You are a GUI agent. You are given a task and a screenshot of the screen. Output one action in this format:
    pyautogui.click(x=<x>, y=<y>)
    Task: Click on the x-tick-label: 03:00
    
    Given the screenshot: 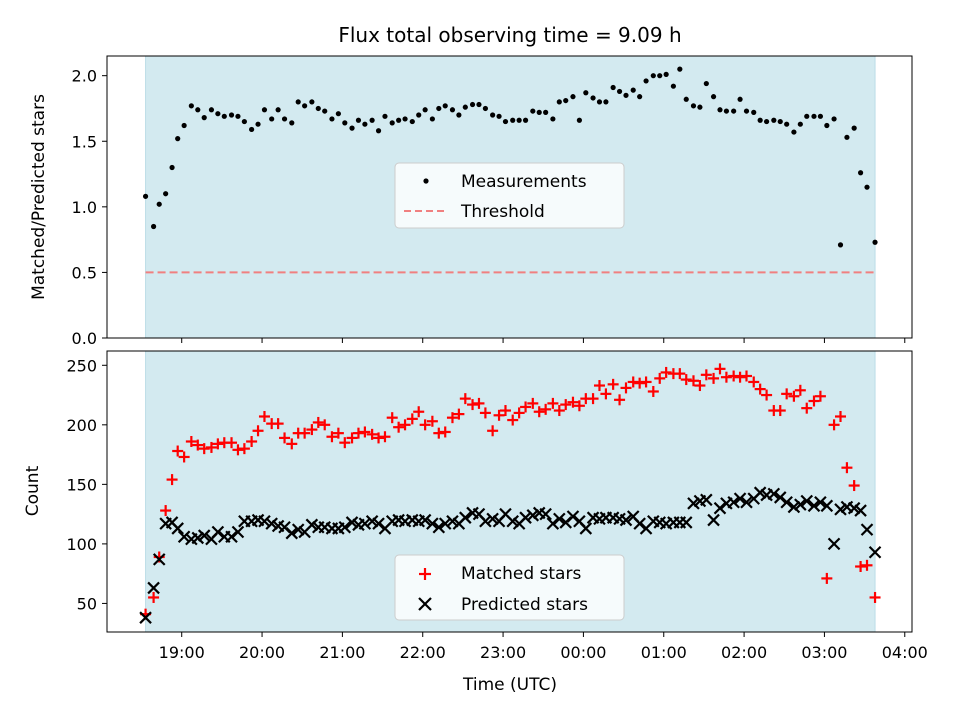 What is the action you would take?
    pyautogui.click(x=824, y=652)
    